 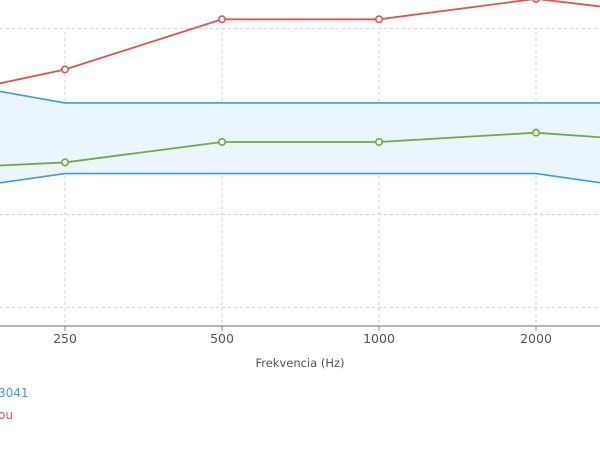 What do you see at coordinates (300, 97) in the screenshot?
I see `band-upper-line` at bounding box center [300, 97].